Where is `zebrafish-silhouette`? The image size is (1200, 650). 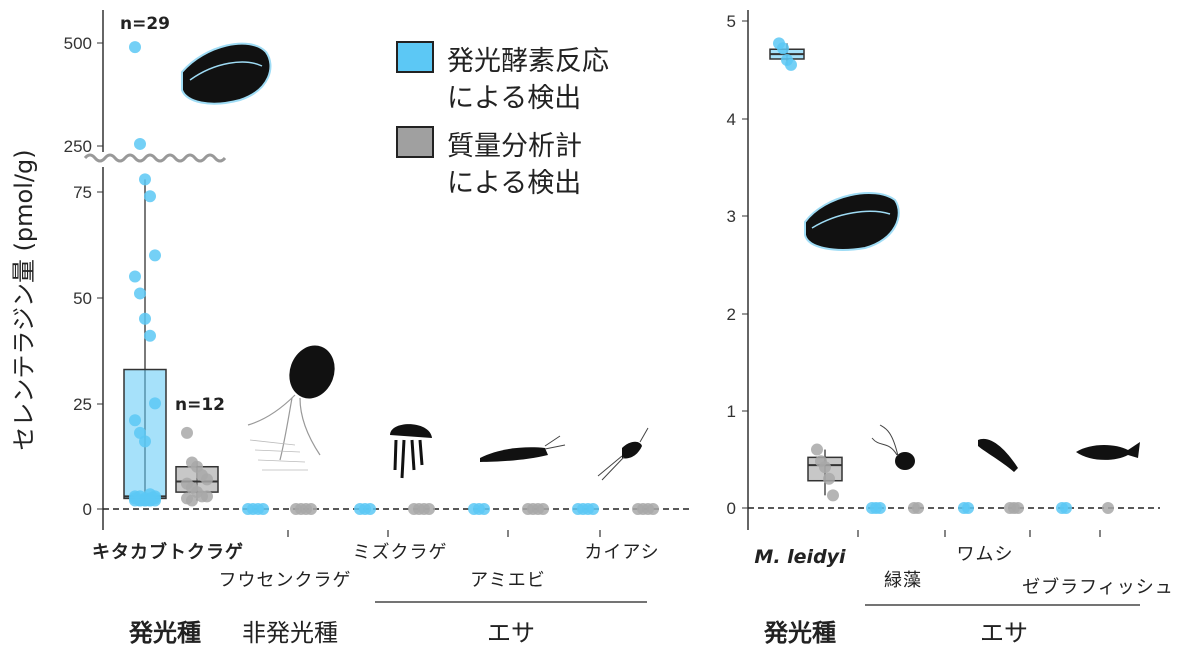
zebrafish-silhouette is located at coordinates (1108, 451).